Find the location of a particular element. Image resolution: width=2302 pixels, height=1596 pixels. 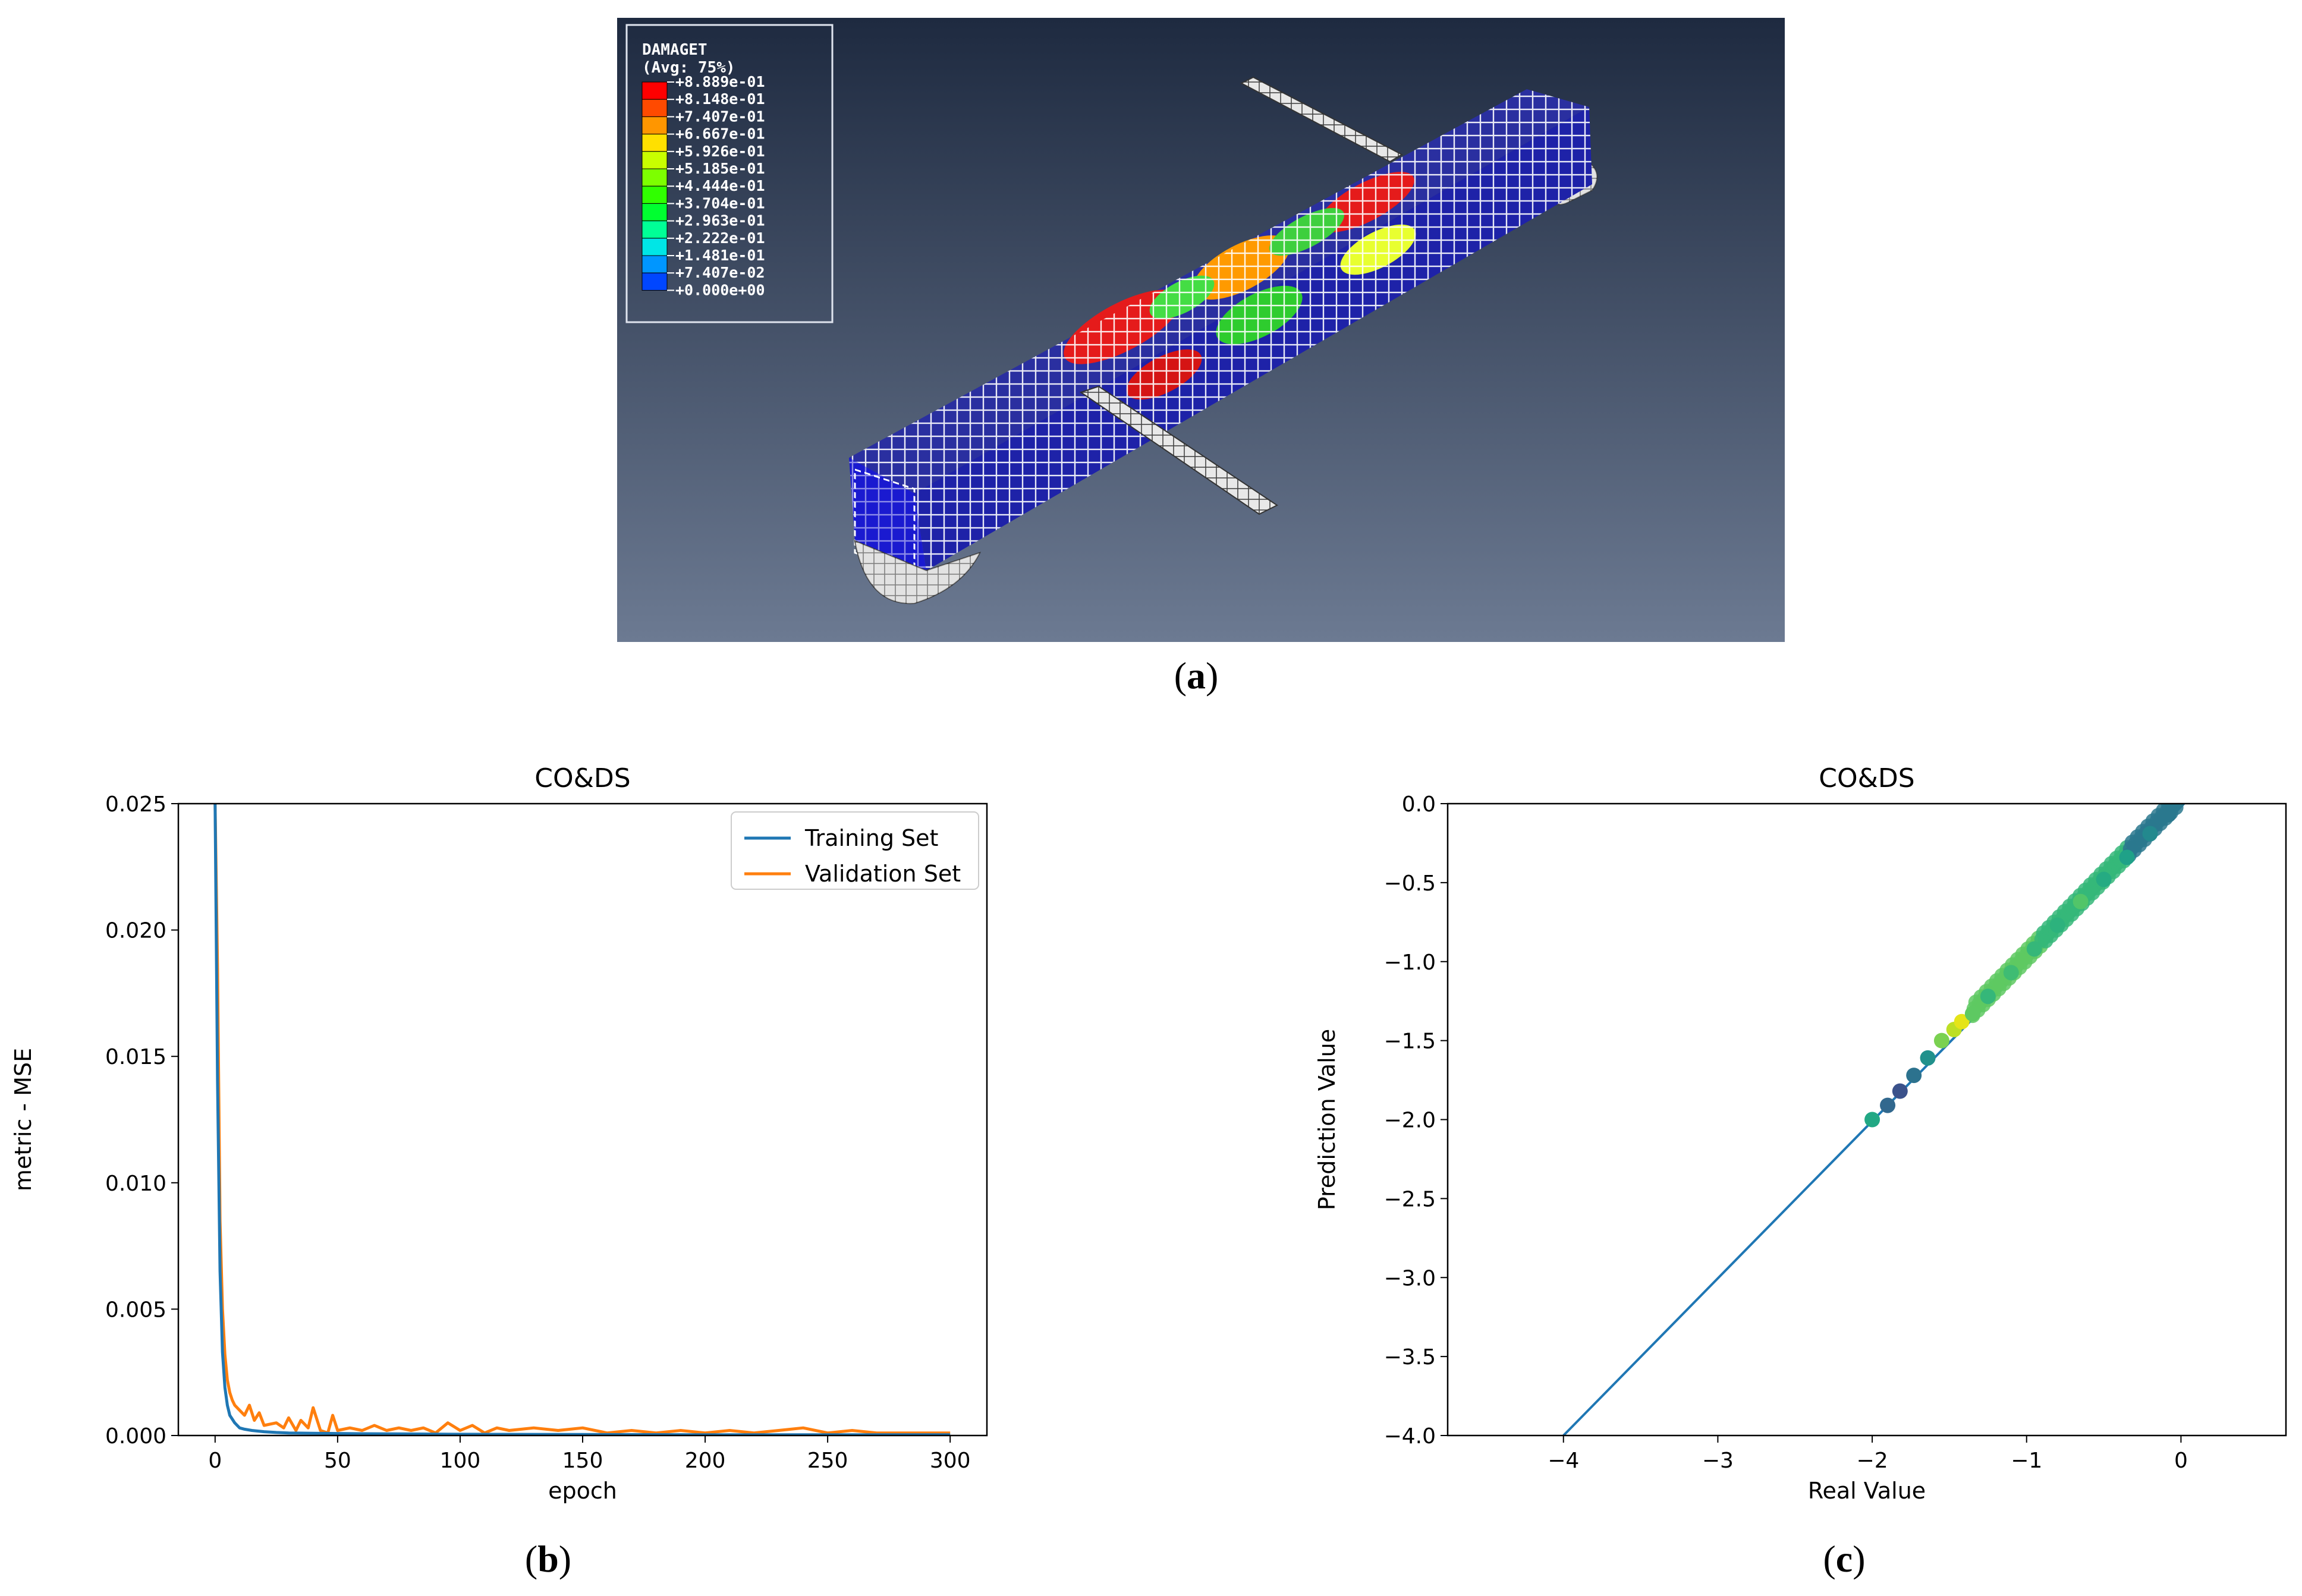

x-tick-label: 150 is located at coordinates (583, 1461).